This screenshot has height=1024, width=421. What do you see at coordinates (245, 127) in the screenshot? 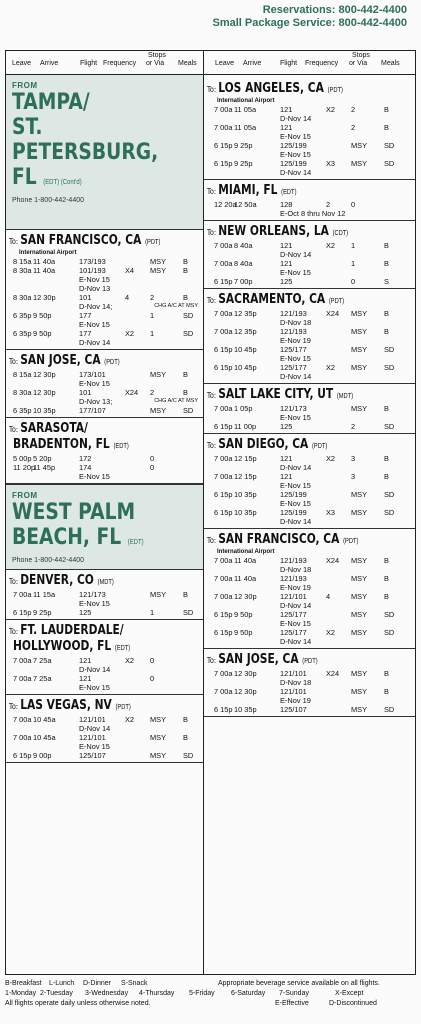
I see `arrive-time: 11 05a` at bounding box center [245, 127].